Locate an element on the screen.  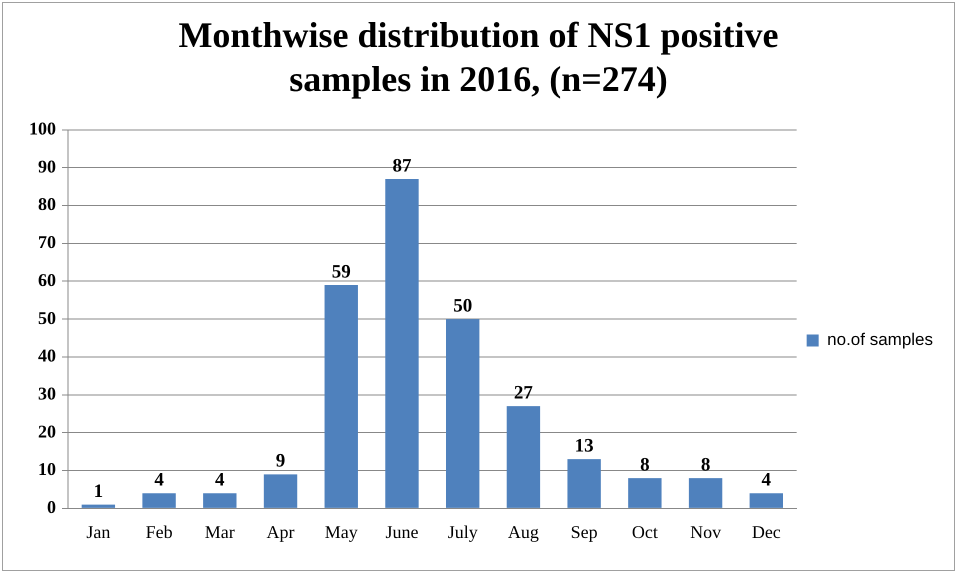
y-tick-label: 70 is located at coordinates (47, 242).